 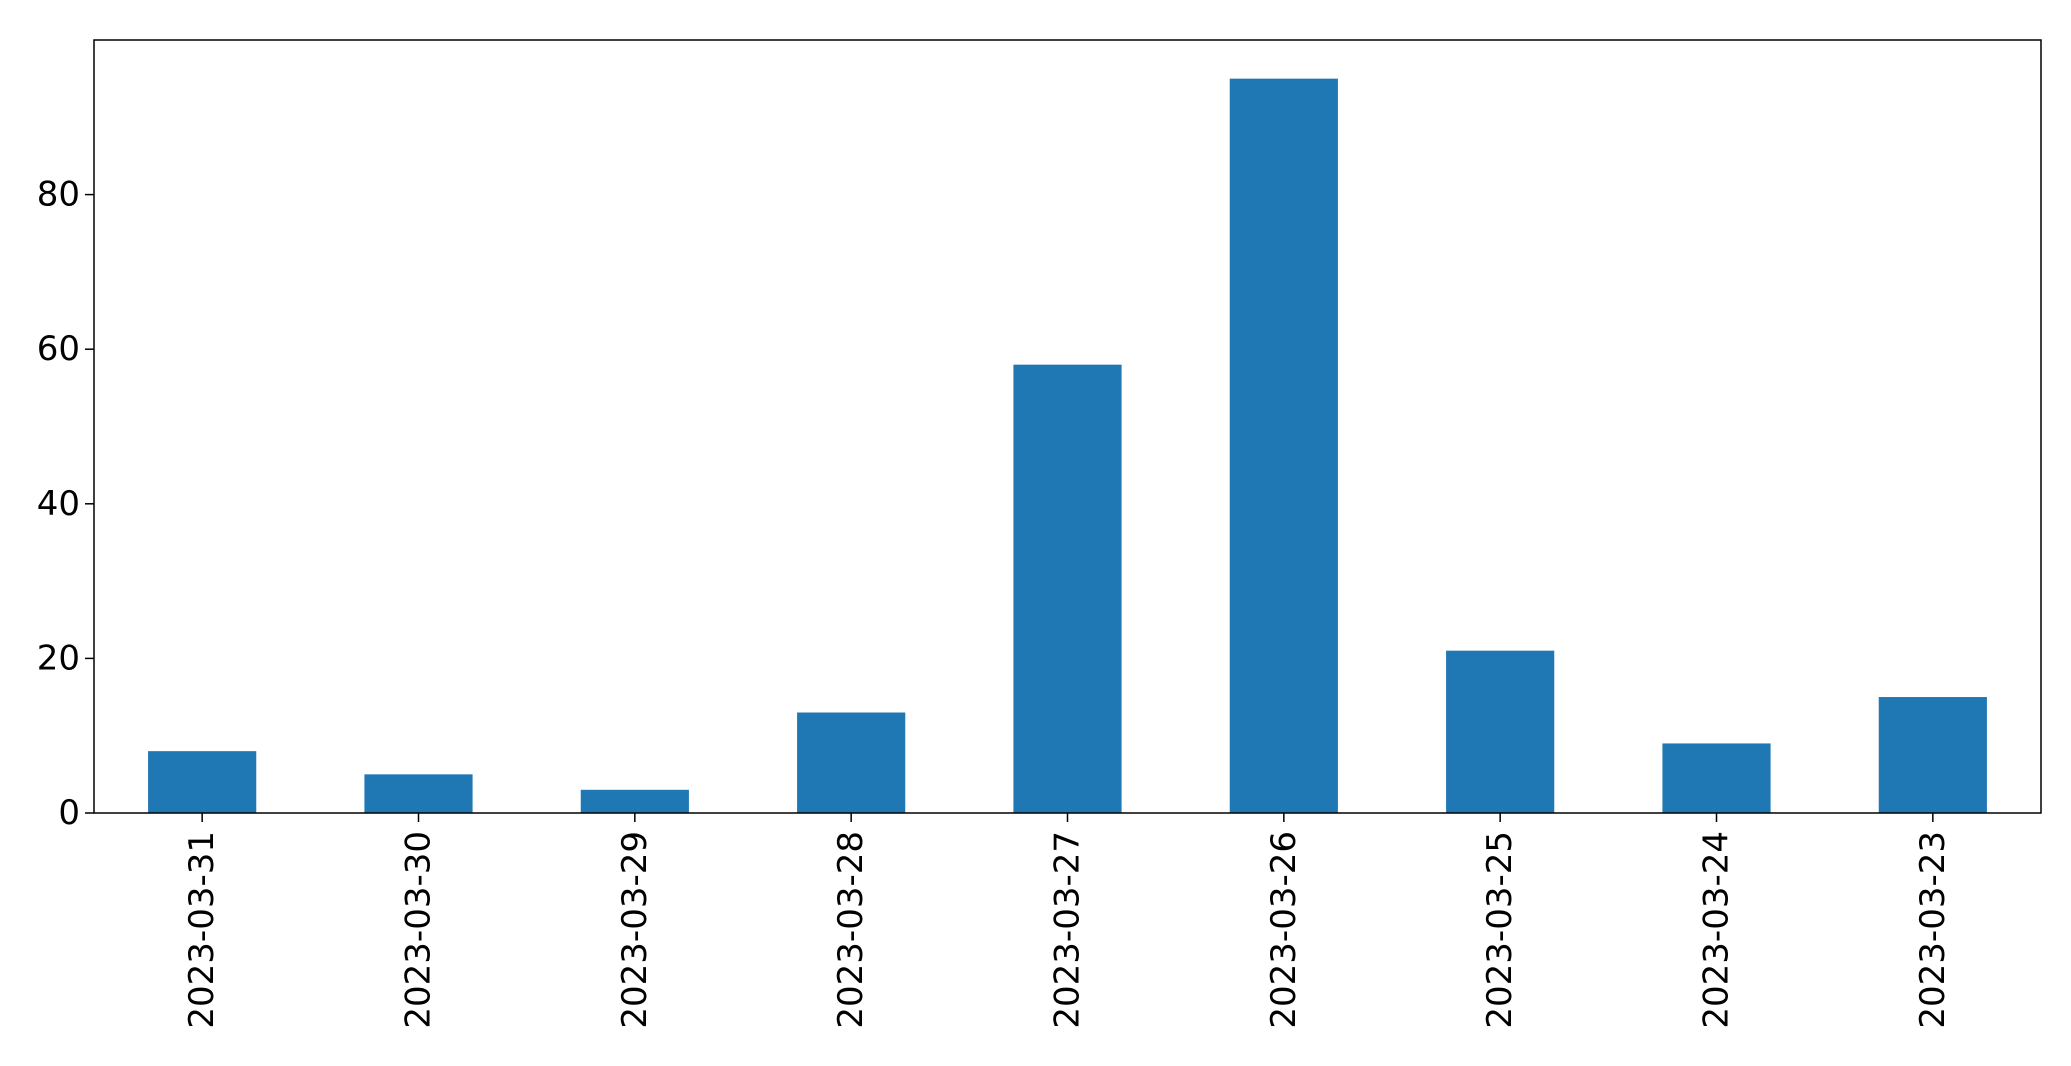 I want to click on y-tick-label: 40, so click(x=58, y=504).